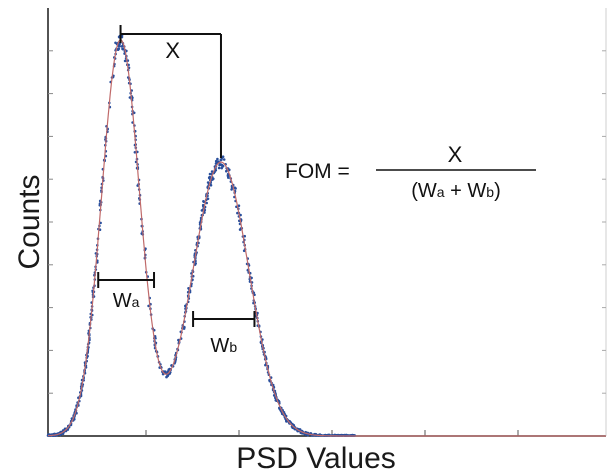 The width and height of the screenshot is (610, 474). Describe the element at coordinates (224, 334) in the screenshot. I see `width-b-bracket: Wb` at that location.